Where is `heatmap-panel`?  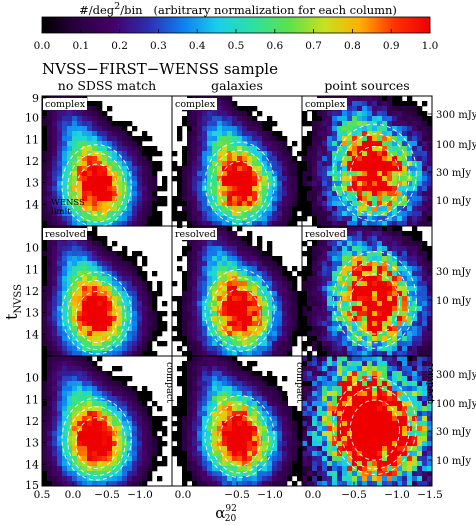
heatmap-panel is located at coordinates (237, 421).